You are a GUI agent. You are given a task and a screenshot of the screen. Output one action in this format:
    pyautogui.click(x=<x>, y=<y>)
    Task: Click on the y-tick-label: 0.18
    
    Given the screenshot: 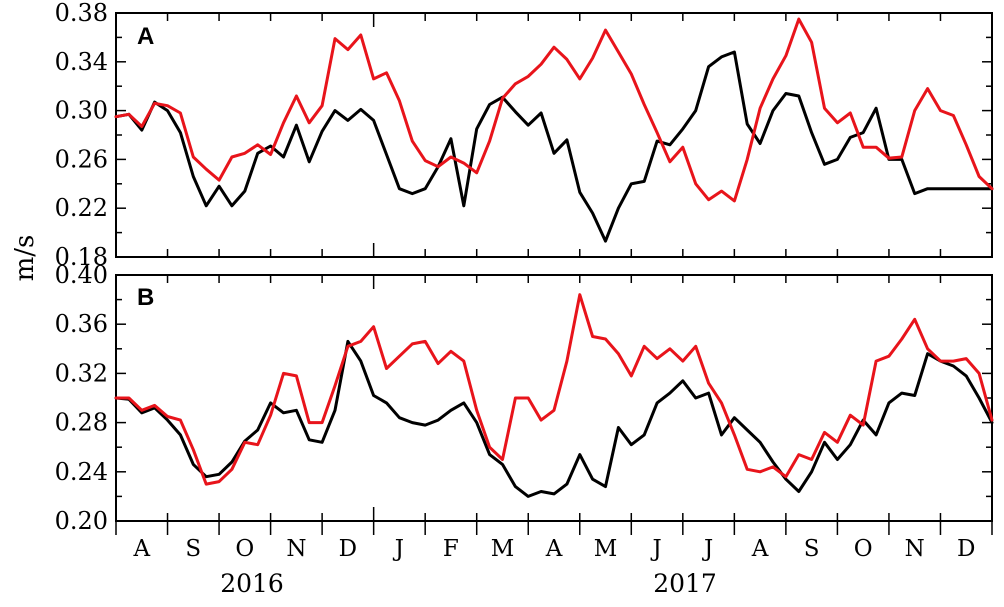 What is the action you would take?
    pyautogui.click(x=81, y=257)
    